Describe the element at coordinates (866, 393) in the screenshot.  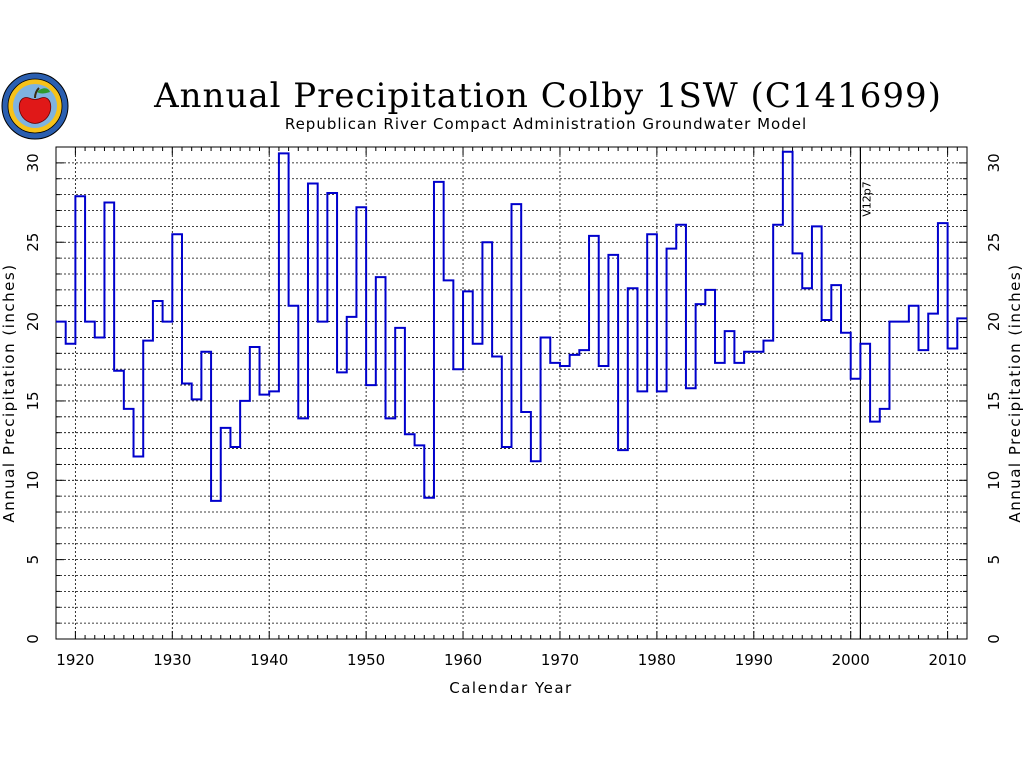
I see `annotation-layer: V12p7` at that location.